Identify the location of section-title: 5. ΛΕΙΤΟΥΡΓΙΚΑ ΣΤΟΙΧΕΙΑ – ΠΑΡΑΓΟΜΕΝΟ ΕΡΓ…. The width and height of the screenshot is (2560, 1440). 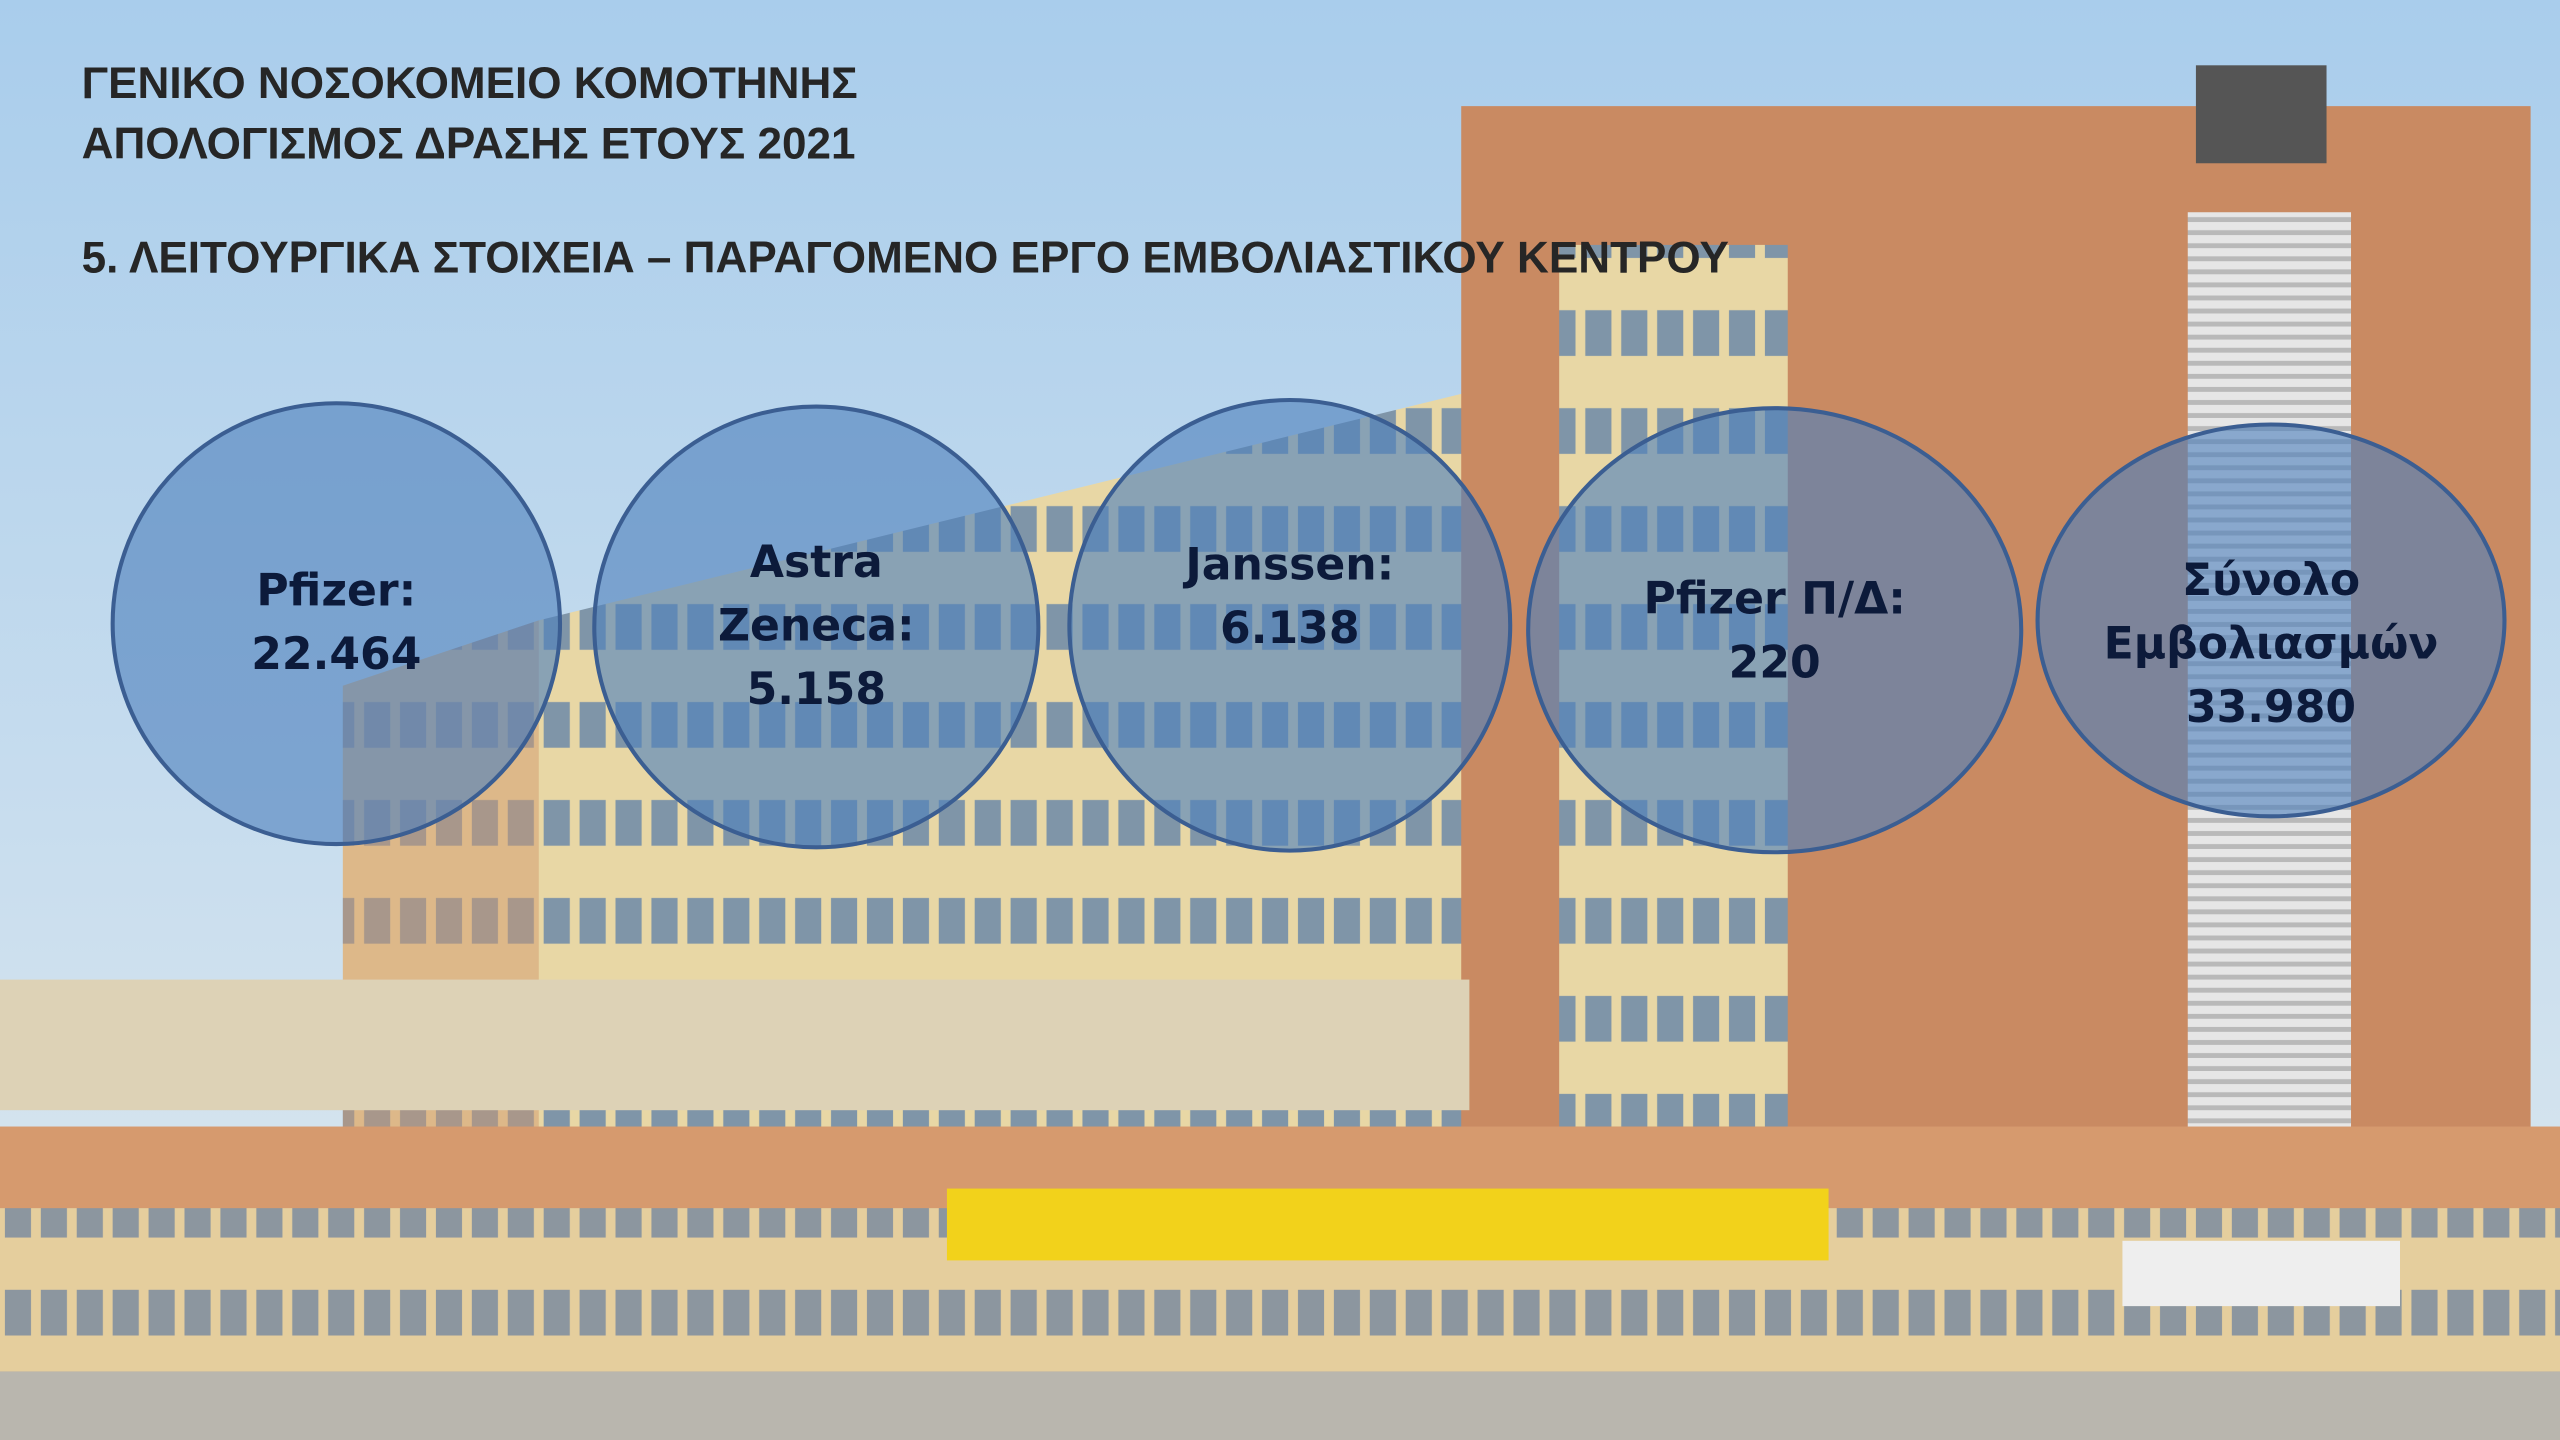
(905, 258).